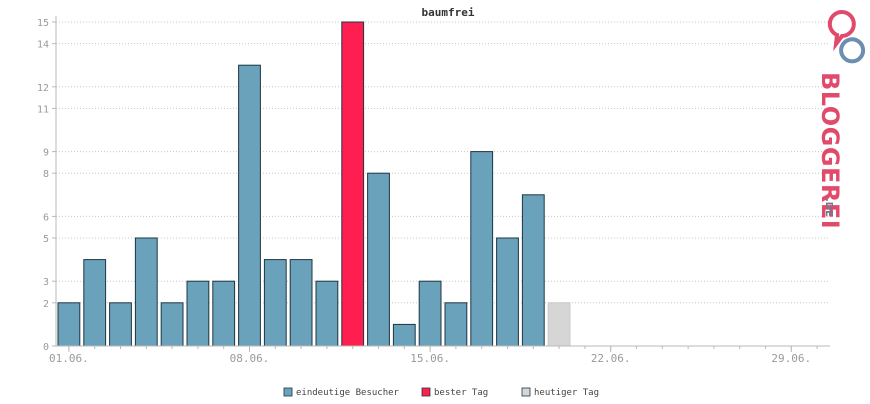 The height and width of the screenshot is (404, 870). Describe the element at coordinates (46, 304) in the screenshot. I see `y-tick-label: 2` at that location.